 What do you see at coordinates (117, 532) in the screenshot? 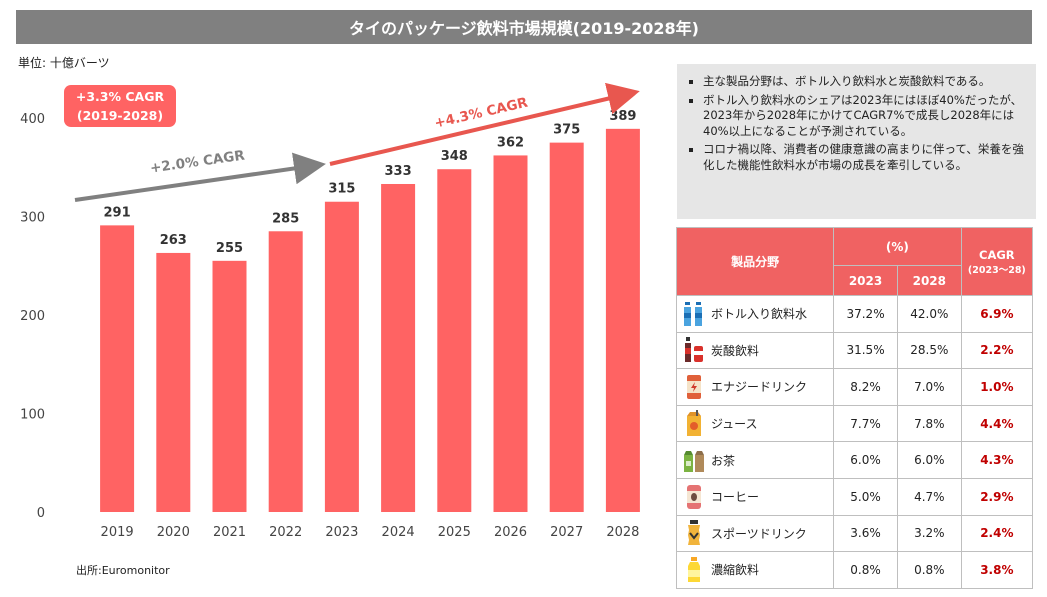
I see `x-tick-label: 2019` at bounding box center [117, 532].